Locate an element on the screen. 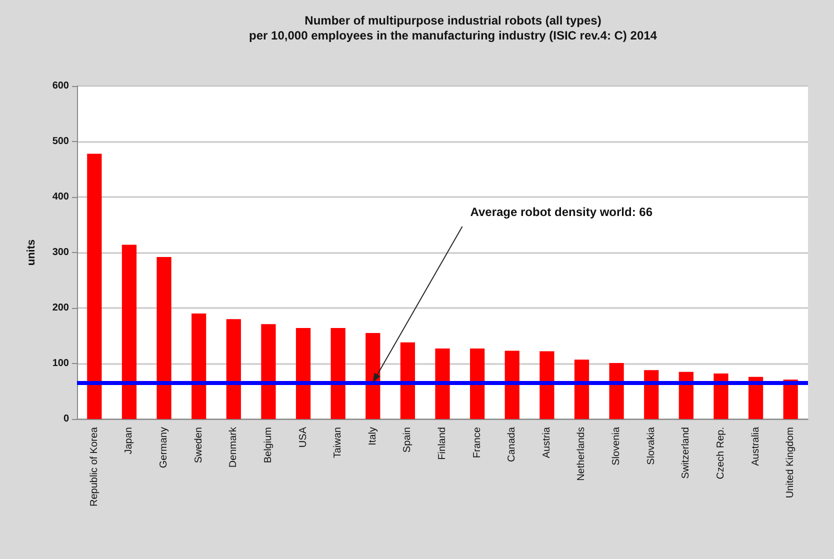 The width and height of the screenshot is (834, 559). x-tick-label: Japan is located at coordinates (129, 440).